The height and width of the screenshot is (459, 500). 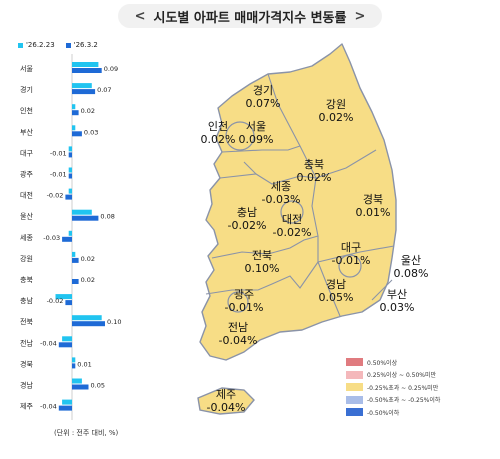 What do you see at coordinates (26, 110) in the screenshot?
I see `category-label: 인천` at bounding box center [26, 110].